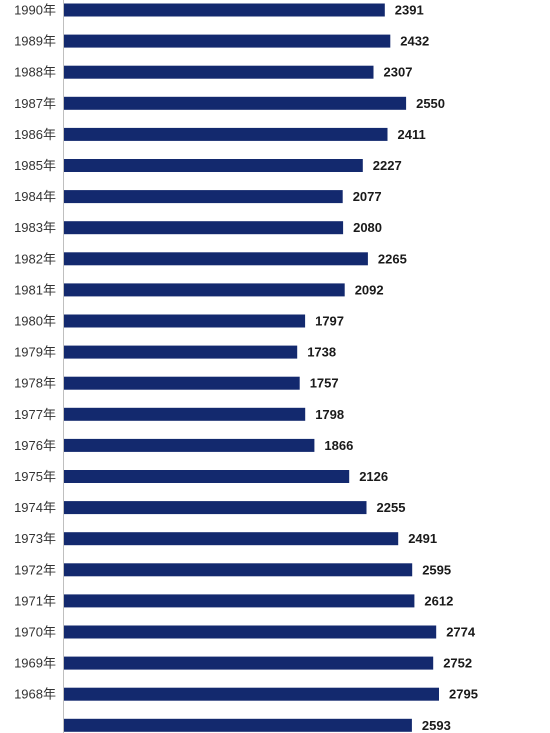  Describe the element at coordinates (457, 663) in the screenshot. I see `bar-value-label: 2752` at that location.